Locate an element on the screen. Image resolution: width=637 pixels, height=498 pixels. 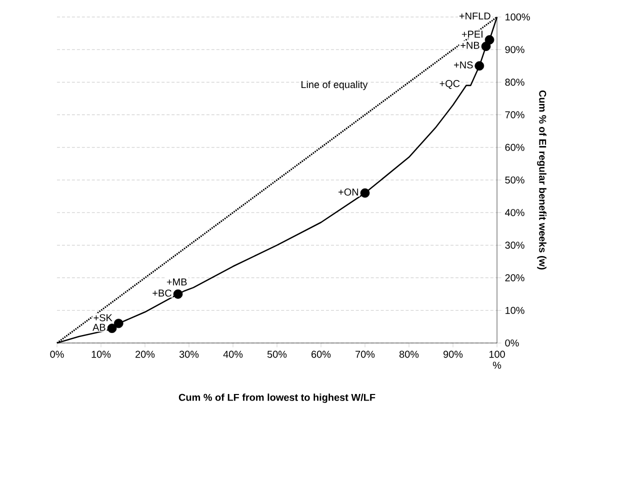
y-tick-label: 0% is located at coordinates (512, 343).